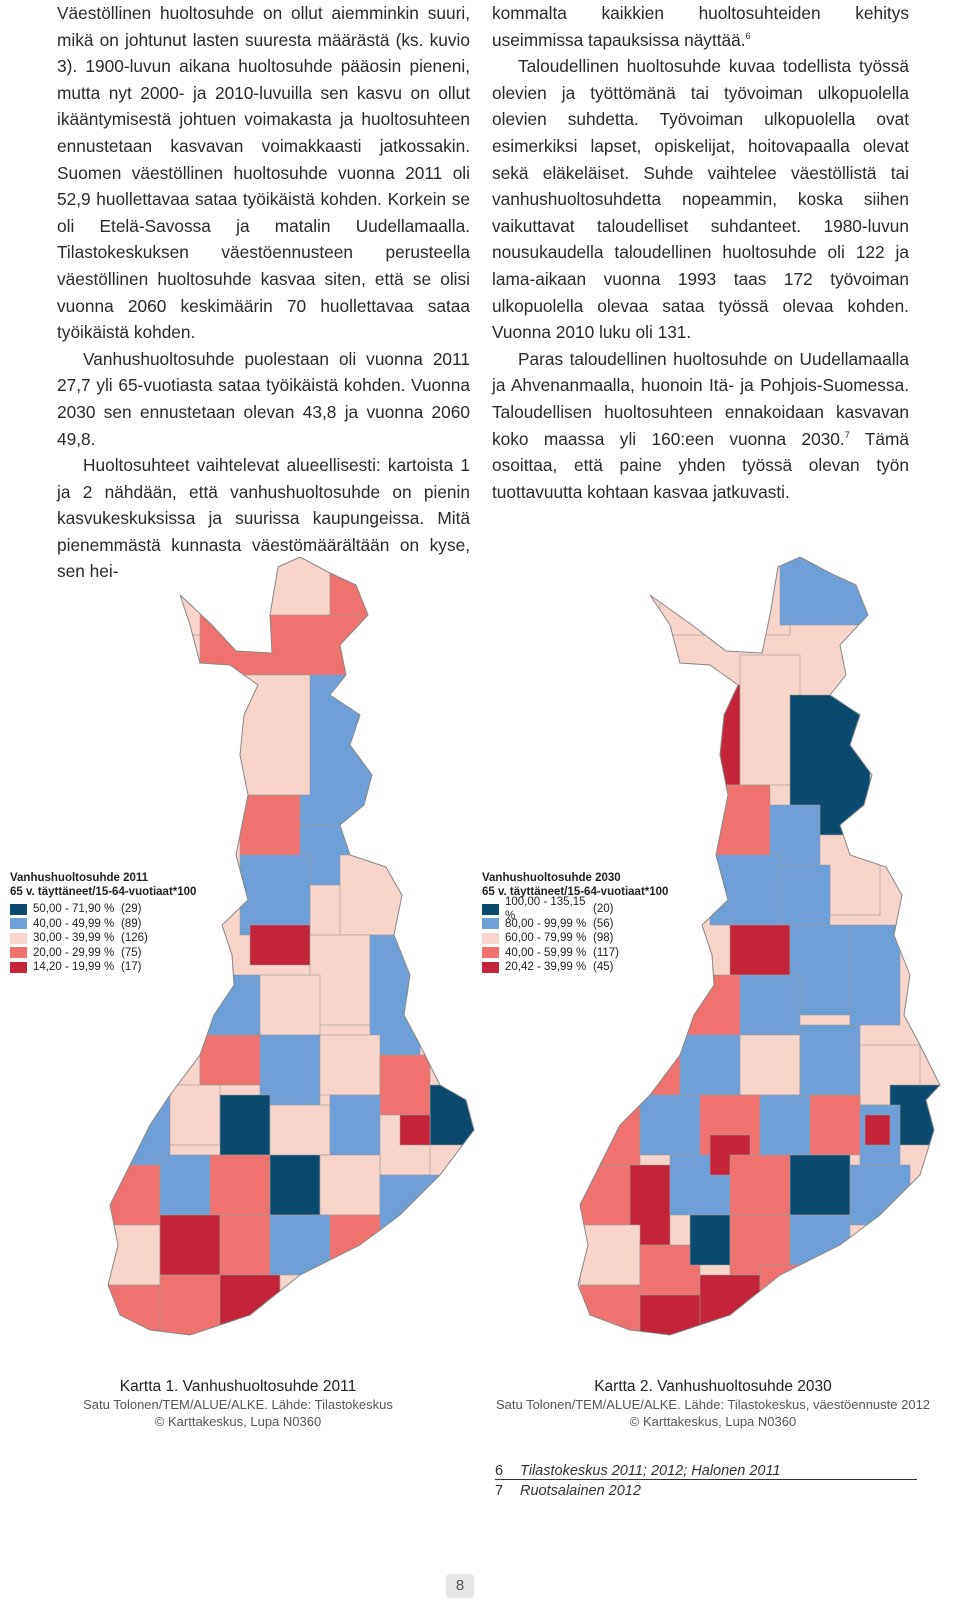  What do you see at coordinates (713, 1386) in the screenshot?
I see `caption-title: Kartta 2. Vanhushuoltosuhde 2030` at bounding box center [713, 1386].